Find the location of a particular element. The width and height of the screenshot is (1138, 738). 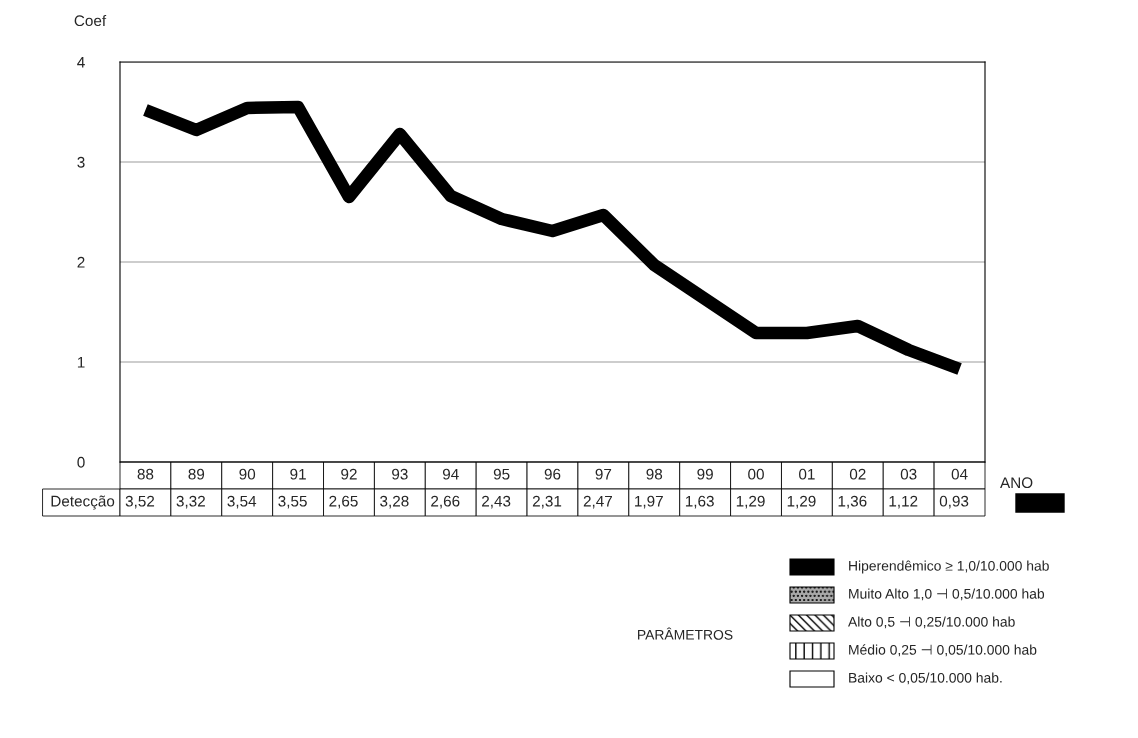

data-label: 2,43 is located at coordinates (496, 502).